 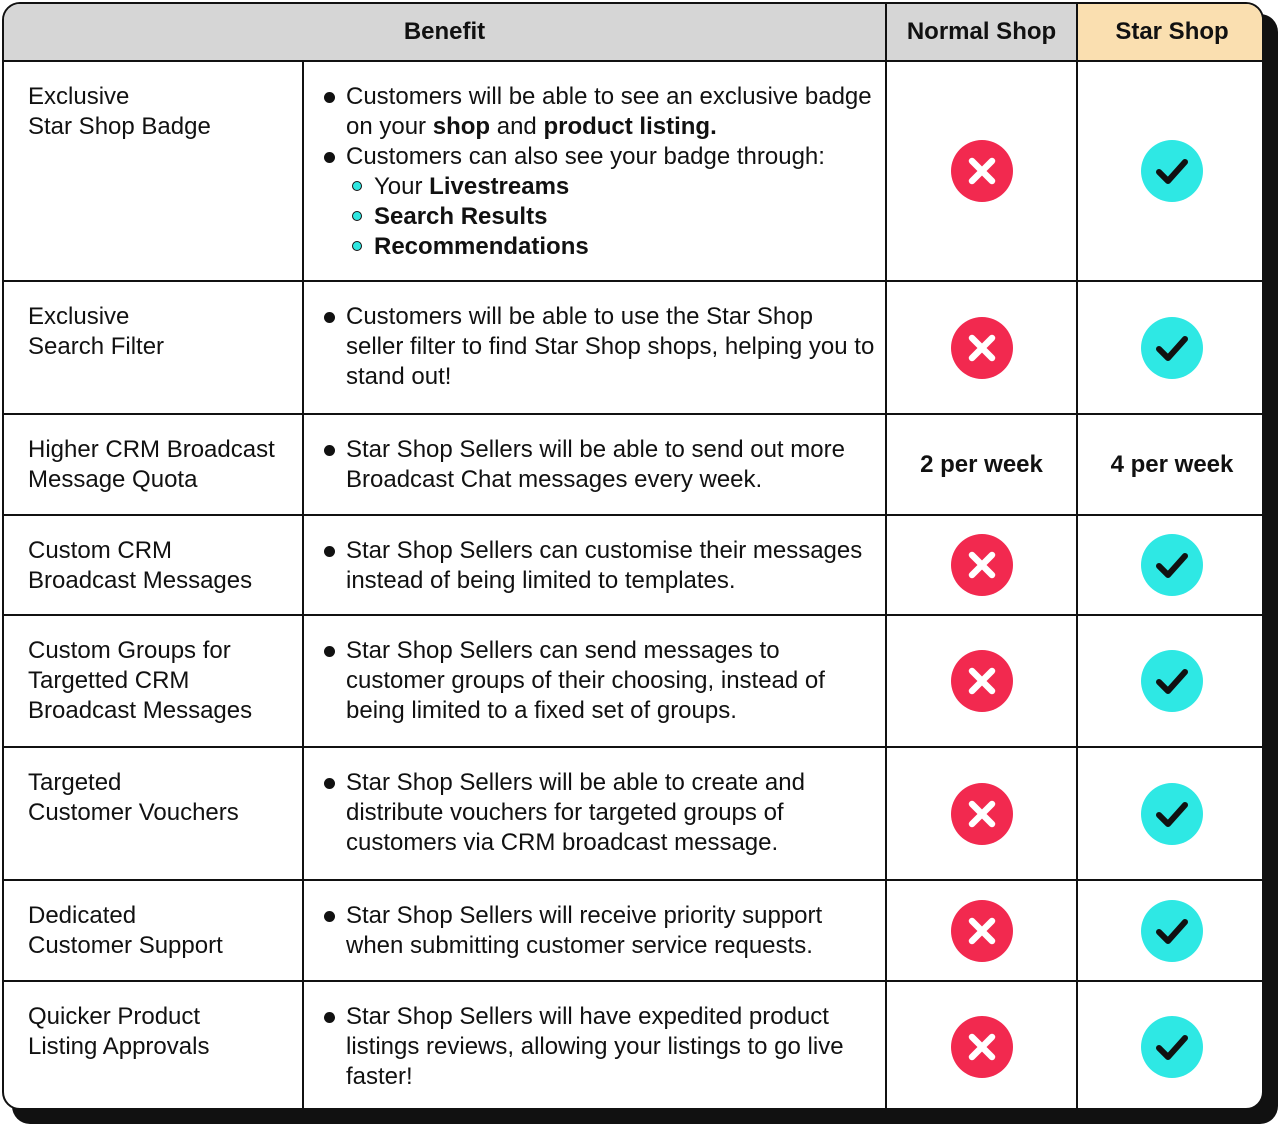 What do you see at coordinates (109, 680) in the screenshot?
I see `benefit-name-line: Targetted CRM` at bounding box center [109, 680].